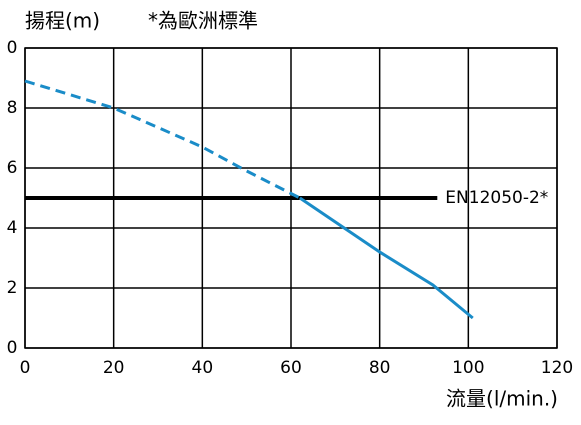  Describe the element at coordinates (12, 288) in the screenshot. I see `y-tick-label: 2` at that location.